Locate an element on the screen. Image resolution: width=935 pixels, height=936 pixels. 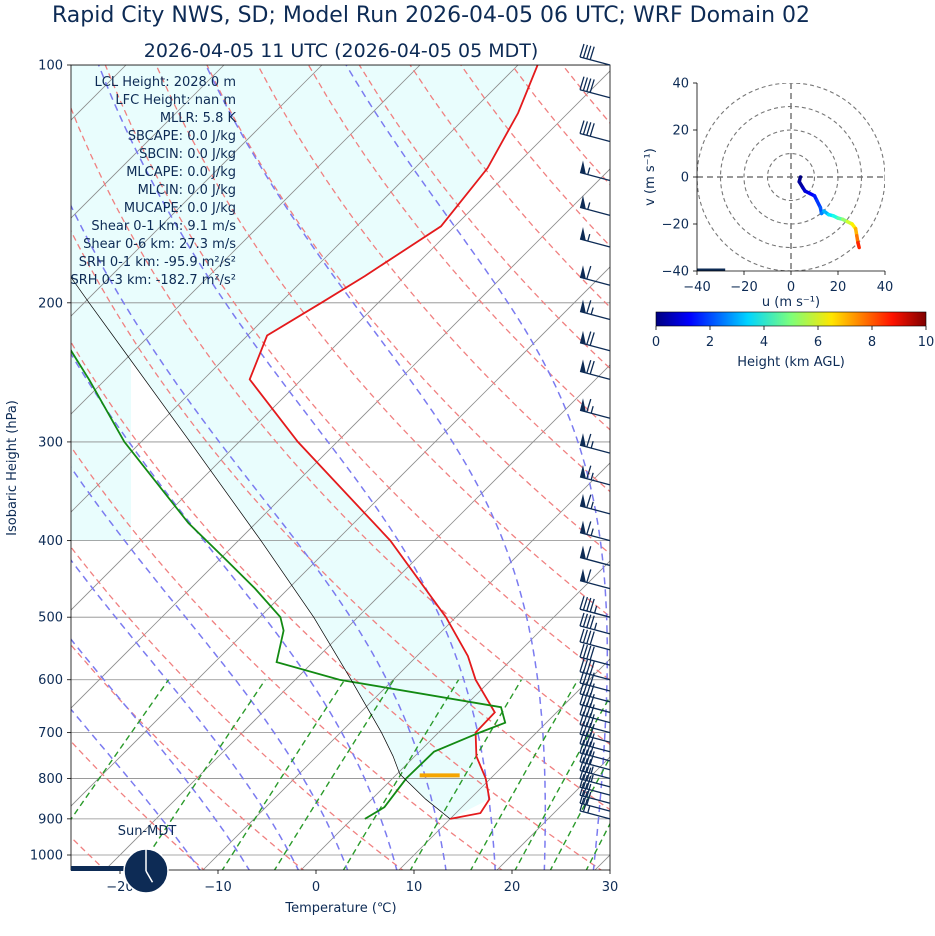
hodograph-x-label: u (m s⁻¹) is located at coordinates (791, 302).